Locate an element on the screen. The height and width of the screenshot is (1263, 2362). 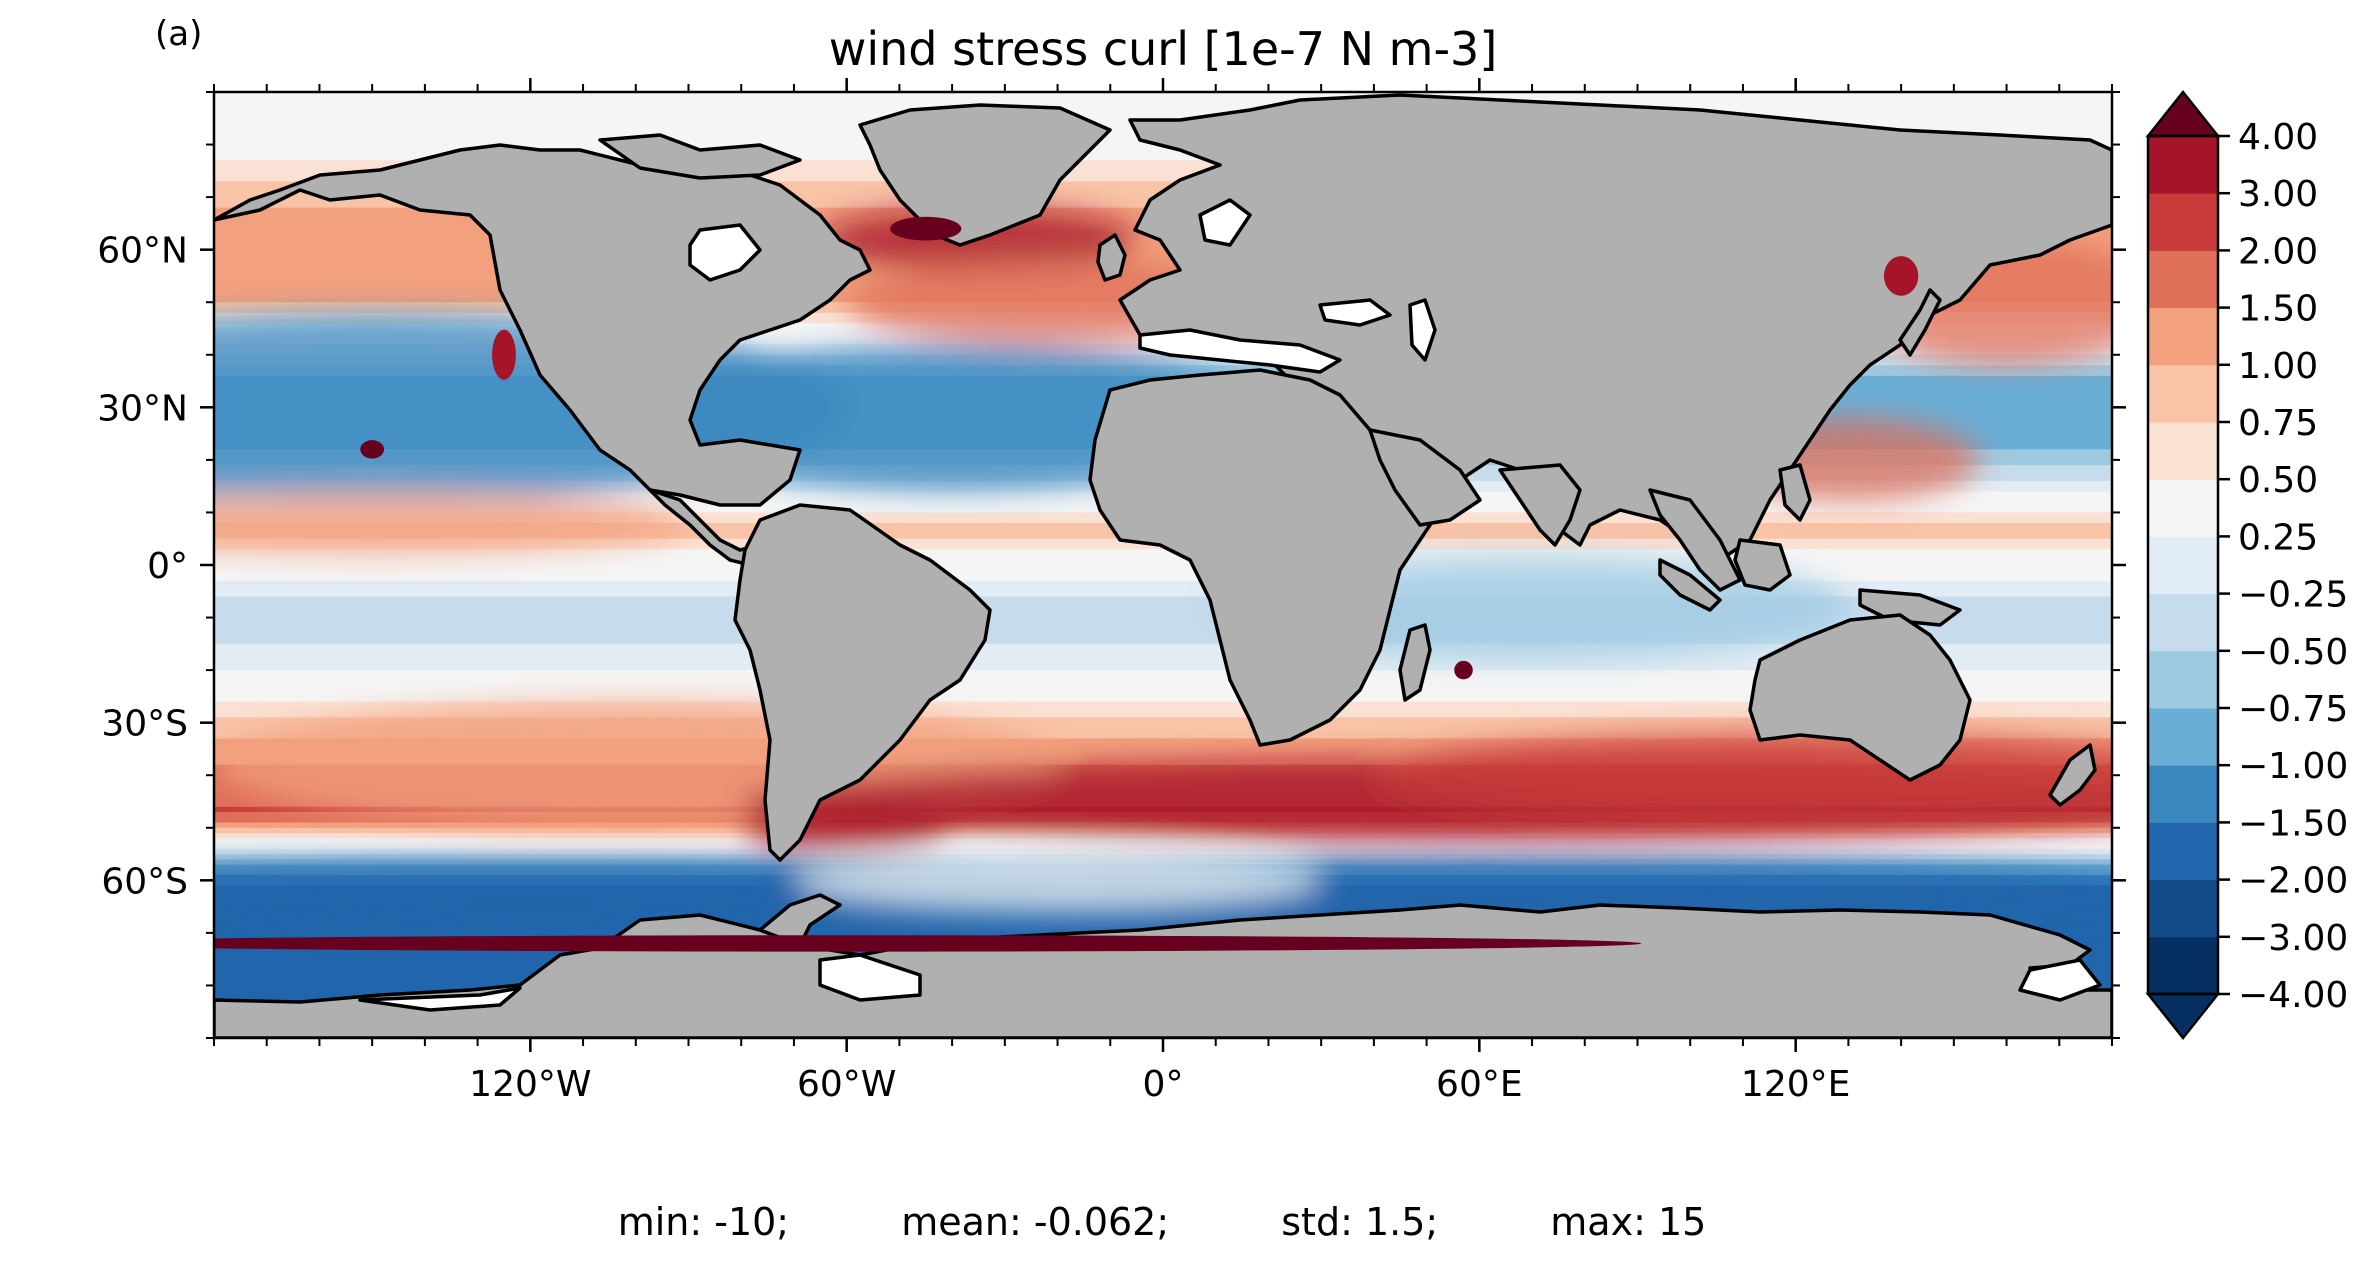
lon-tick-label: 120°E is located at coordinates (1795, 1084).